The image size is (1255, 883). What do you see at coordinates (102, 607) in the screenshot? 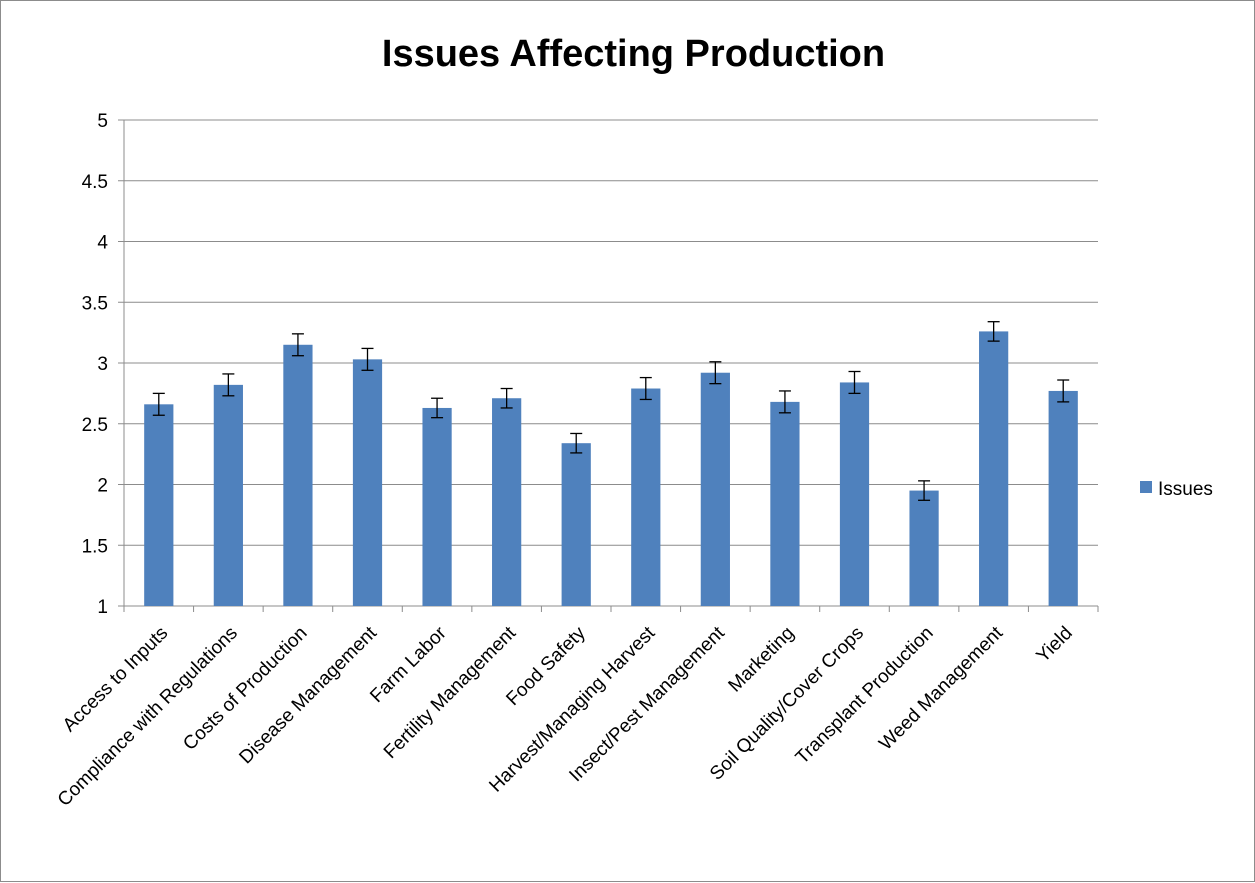
I see `y-tick-label: 1` at bounding box center [102, 607].